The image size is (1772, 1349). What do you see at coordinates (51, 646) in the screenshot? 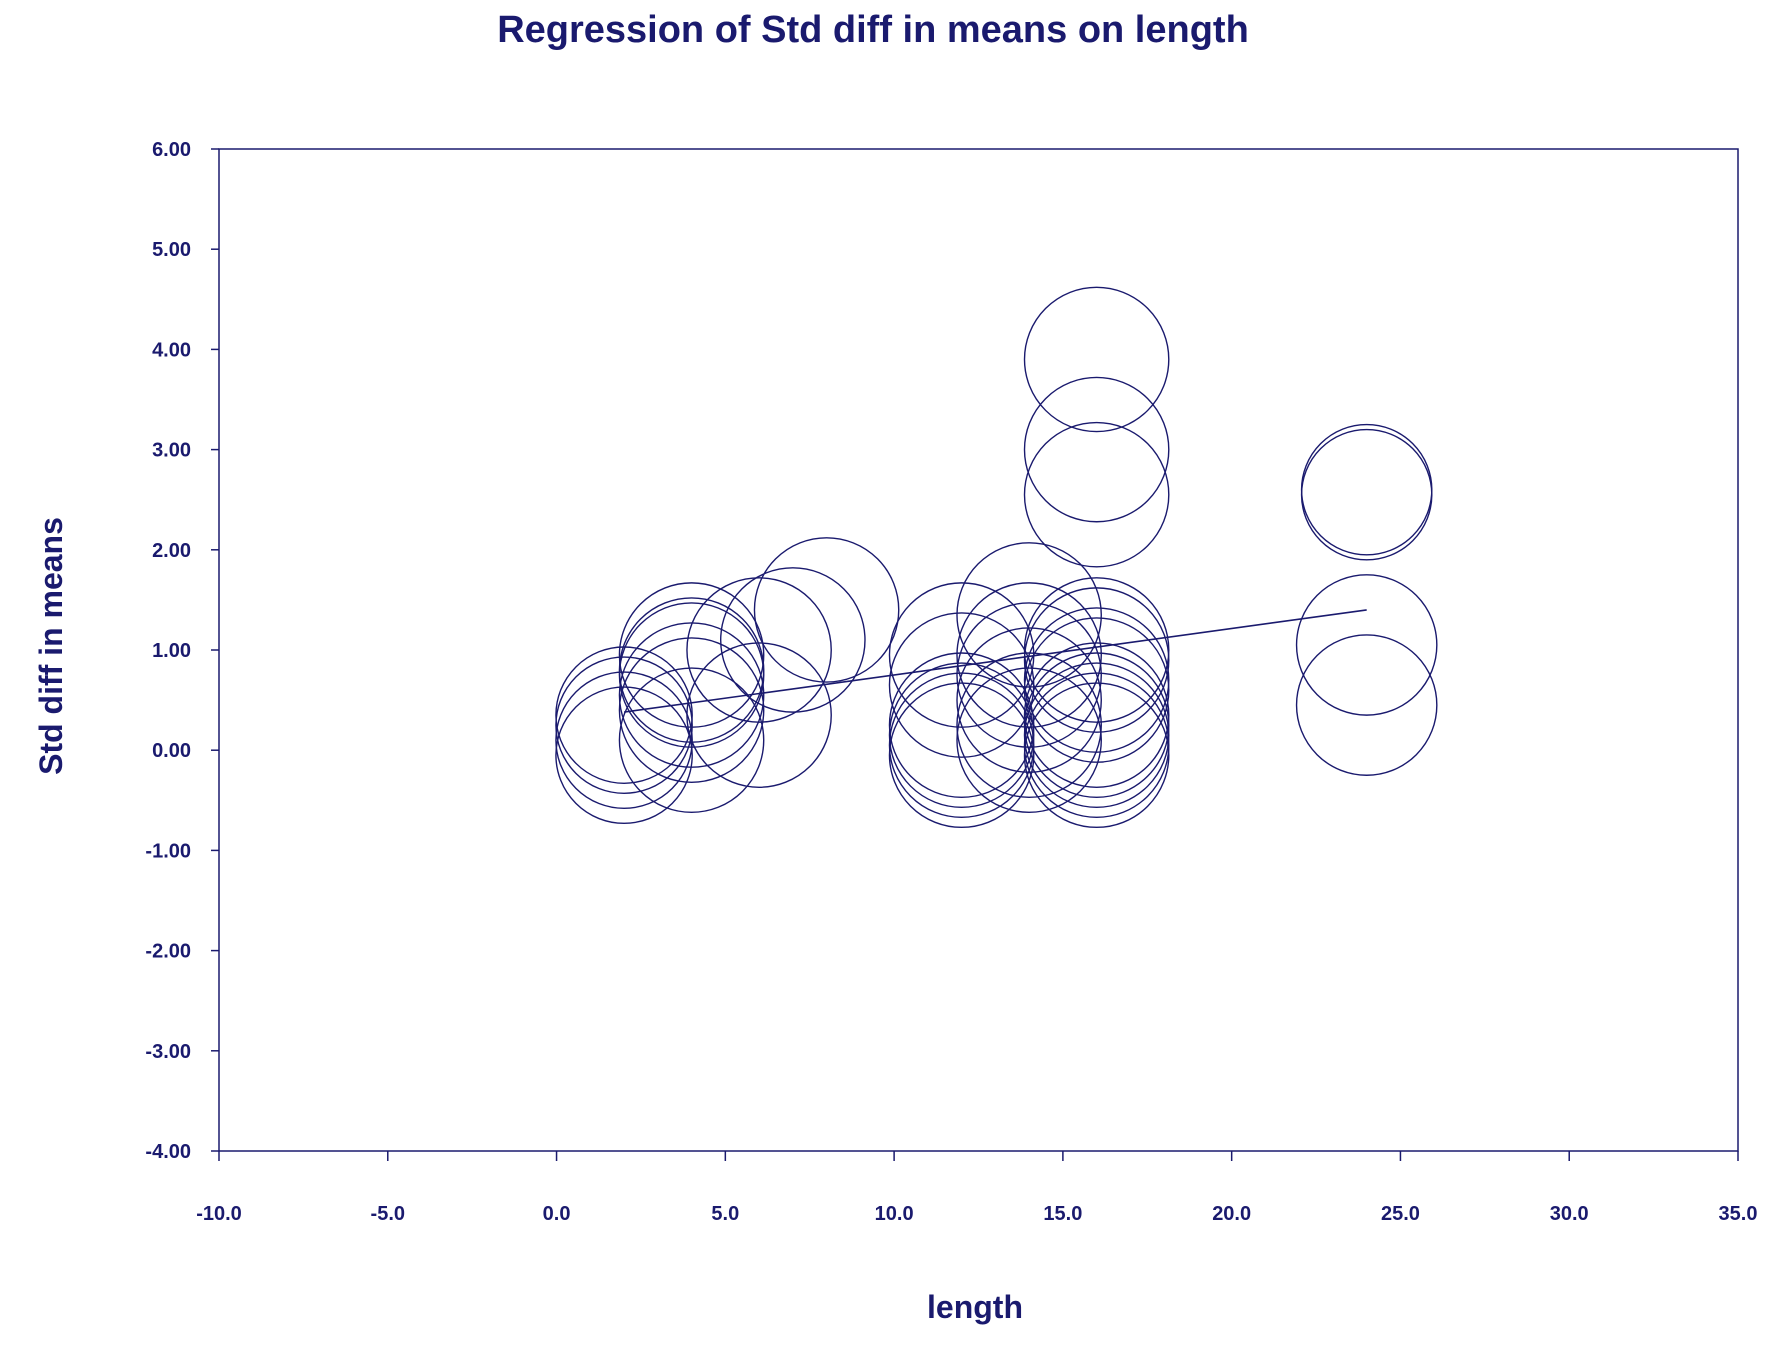
I see `y-axis-title: Std diff in means` at bounding box center [51, 646].